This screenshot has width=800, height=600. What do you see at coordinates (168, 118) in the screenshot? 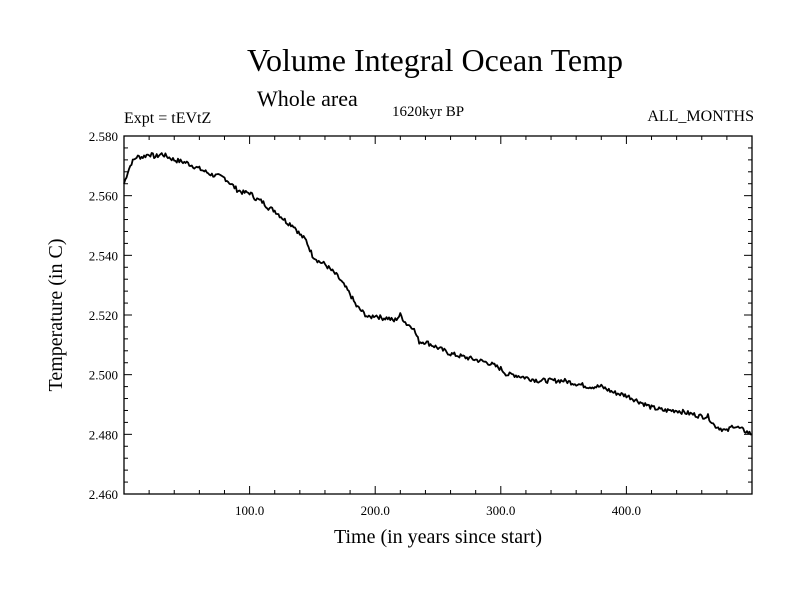
I see `experiment-label: Expt = tEVtZ` at bounding box center [168, 118].